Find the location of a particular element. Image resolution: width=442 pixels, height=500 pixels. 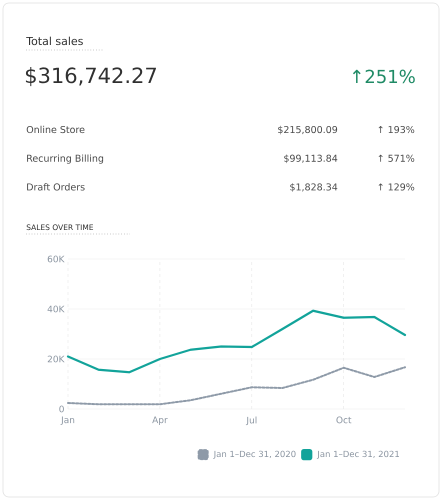

x-tick-label: Jan is located at coordinates (67, 420).